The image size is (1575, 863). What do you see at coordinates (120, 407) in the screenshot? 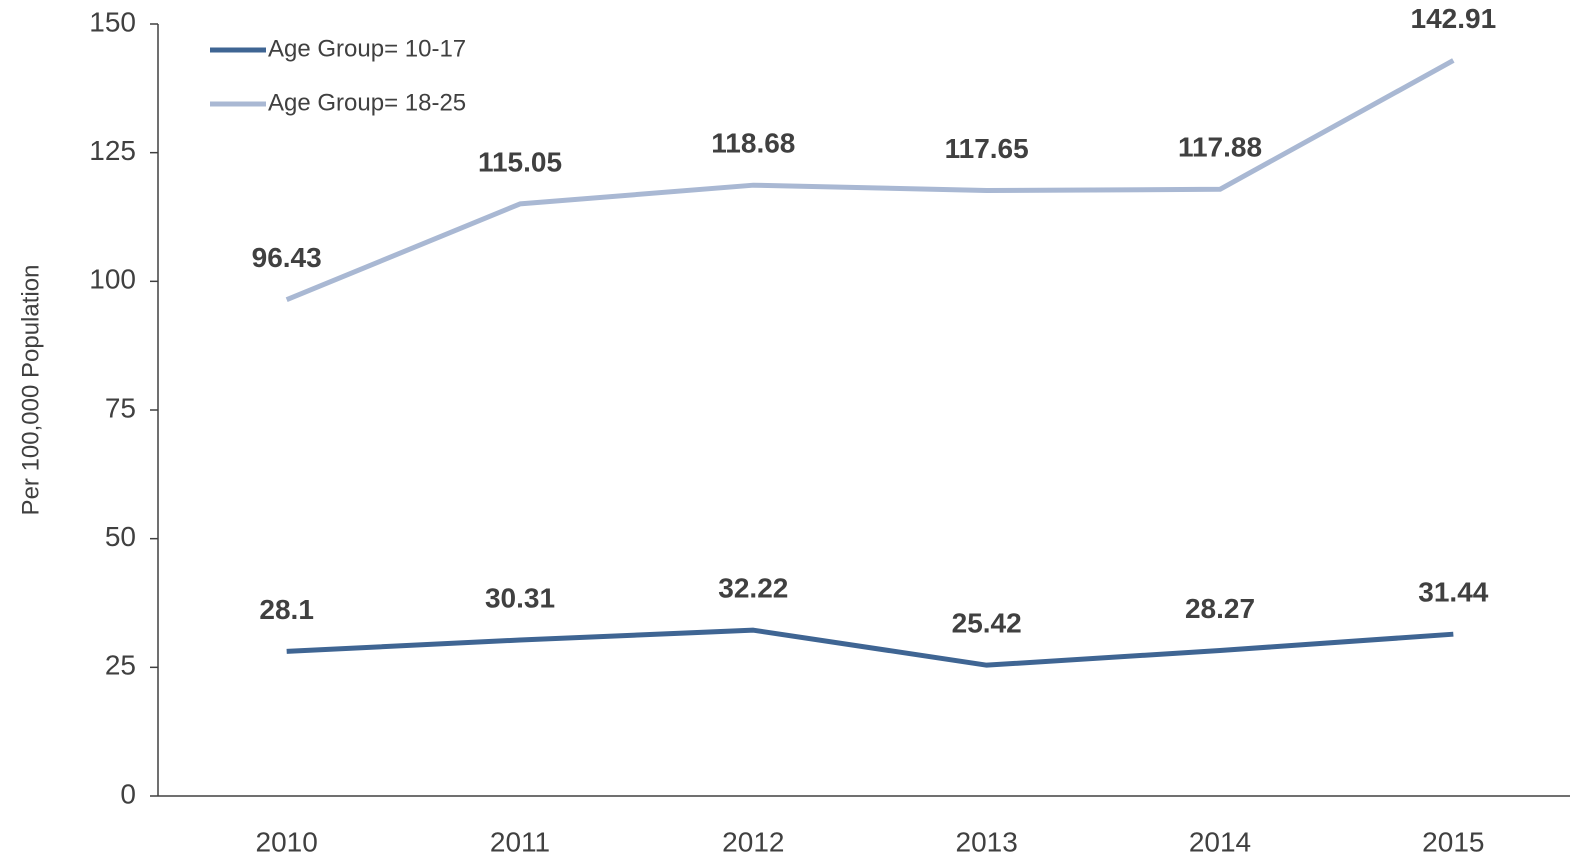
I see `y-tick-label: 75` at bounding box center [120, 407].